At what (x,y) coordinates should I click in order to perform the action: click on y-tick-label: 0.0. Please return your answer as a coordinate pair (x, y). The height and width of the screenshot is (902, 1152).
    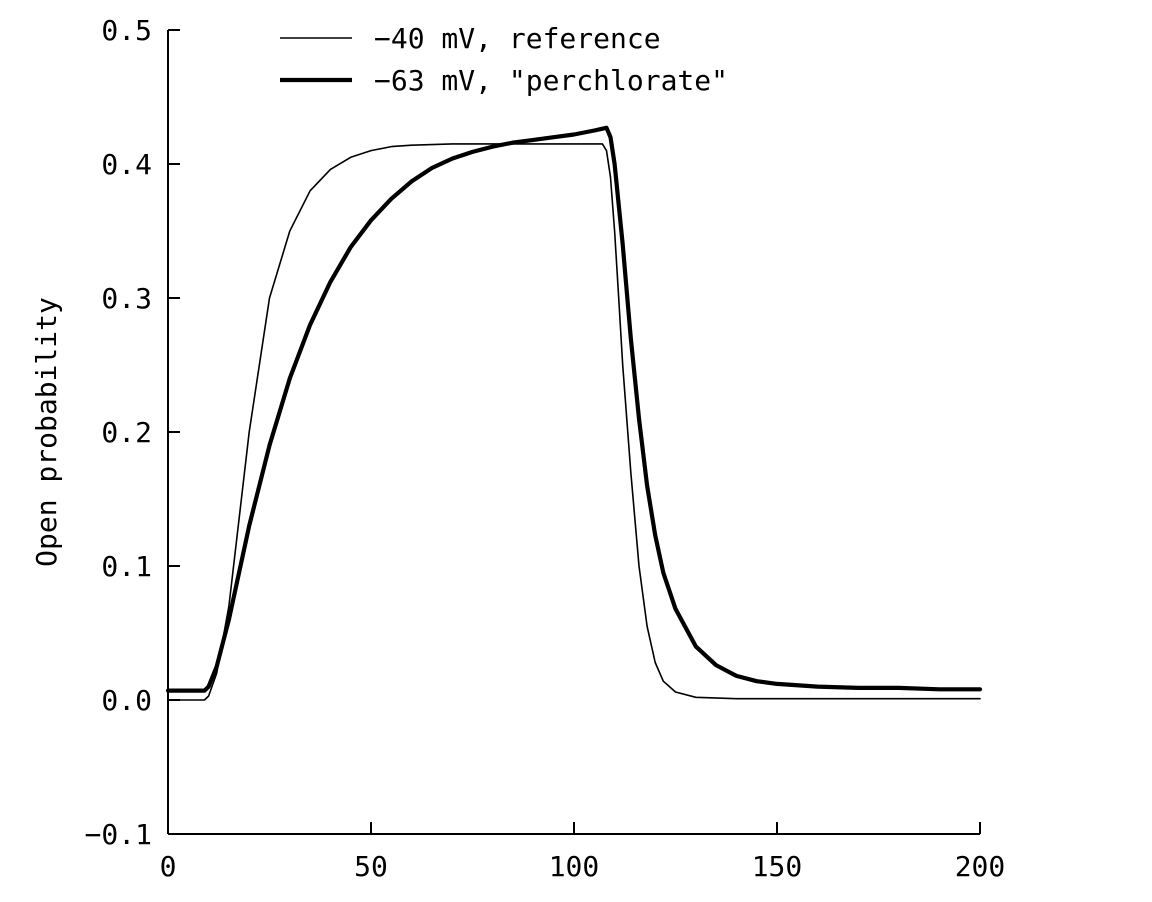
    Looking at the image, I should click on (126, 700).